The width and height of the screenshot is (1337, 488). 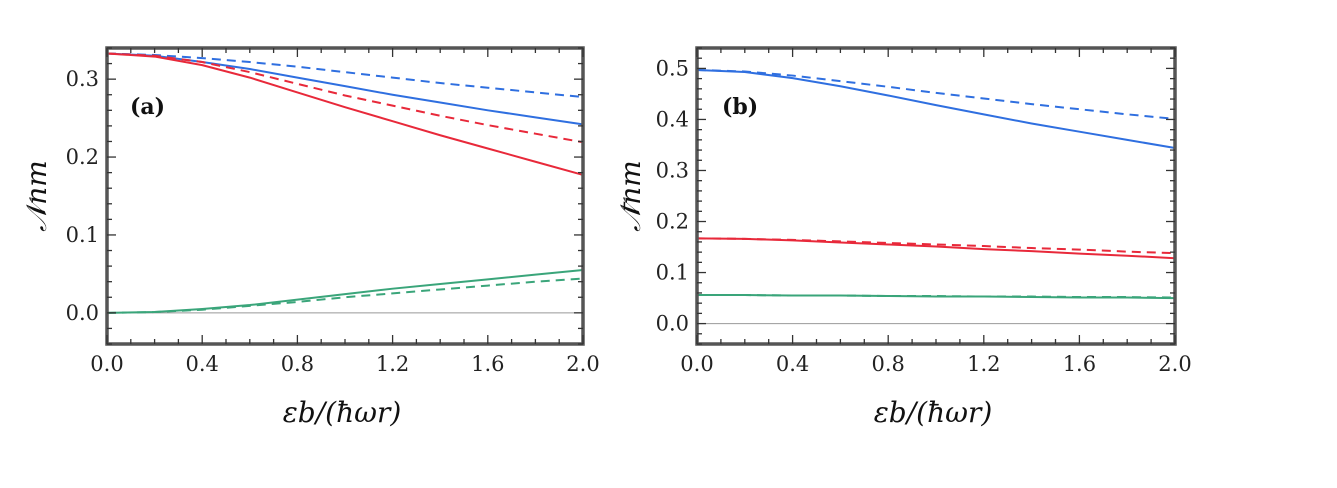 What do you see at coordinates (672, 324) in the screenshot?
I see `panel-b-y-tick-label: 0.0` at bounding box center [672, 324].